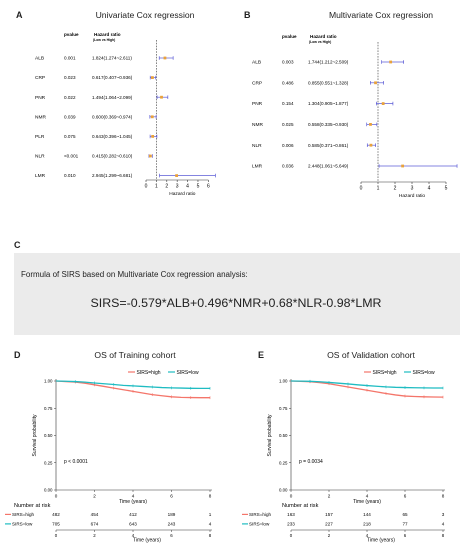 The width and height of the screenshot is (472, 550). What do you see at coordinates (56, 535) in the screenshot?
I see `risk-x-tick-label: 0` at bounding box center [56, 535].